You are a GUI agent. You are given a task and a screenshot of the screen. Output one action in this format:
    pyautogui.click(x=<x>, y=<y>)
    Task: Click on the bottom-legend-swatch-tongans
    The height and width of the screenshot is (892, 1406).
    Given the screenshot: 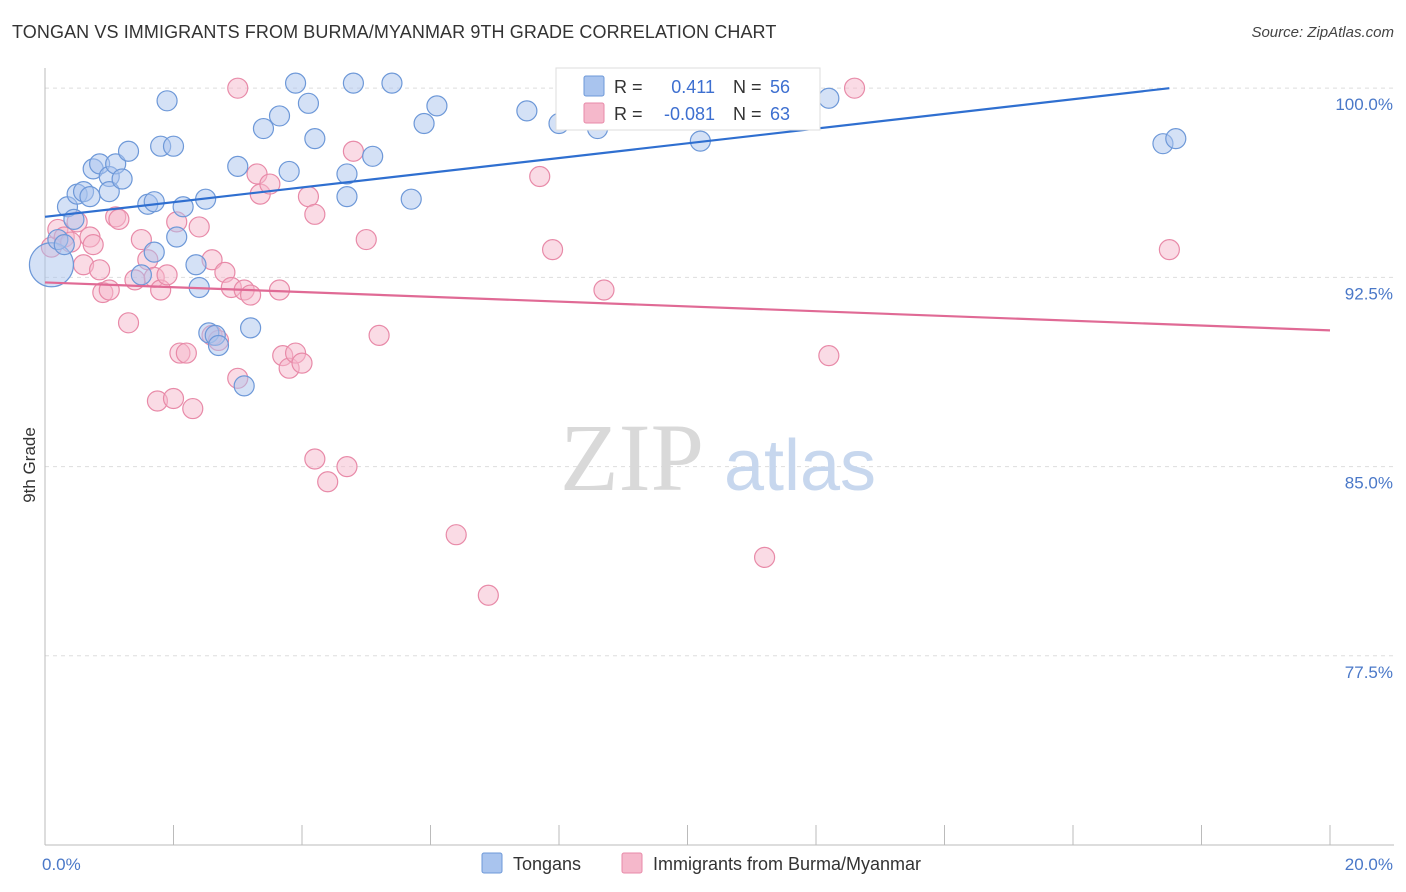 What is the action you would take?
    pyautogui.click(x=492, y=863)
    